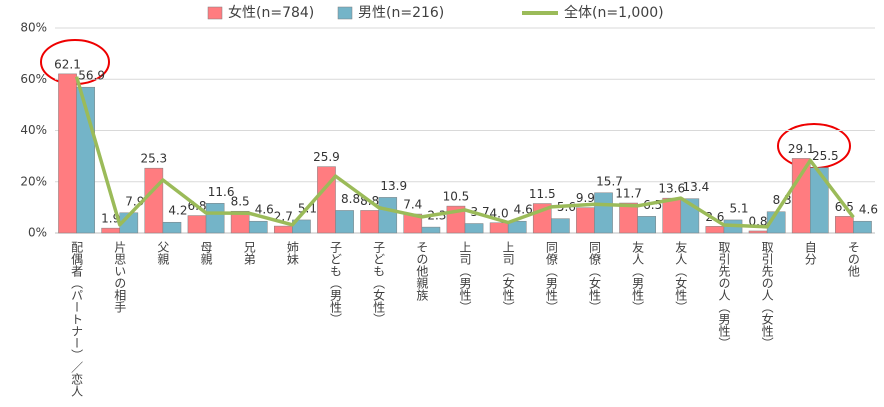  Describe the element at coordinates (33, 79) in the screenshot. I see `y-tick-label: 60%` at that location.